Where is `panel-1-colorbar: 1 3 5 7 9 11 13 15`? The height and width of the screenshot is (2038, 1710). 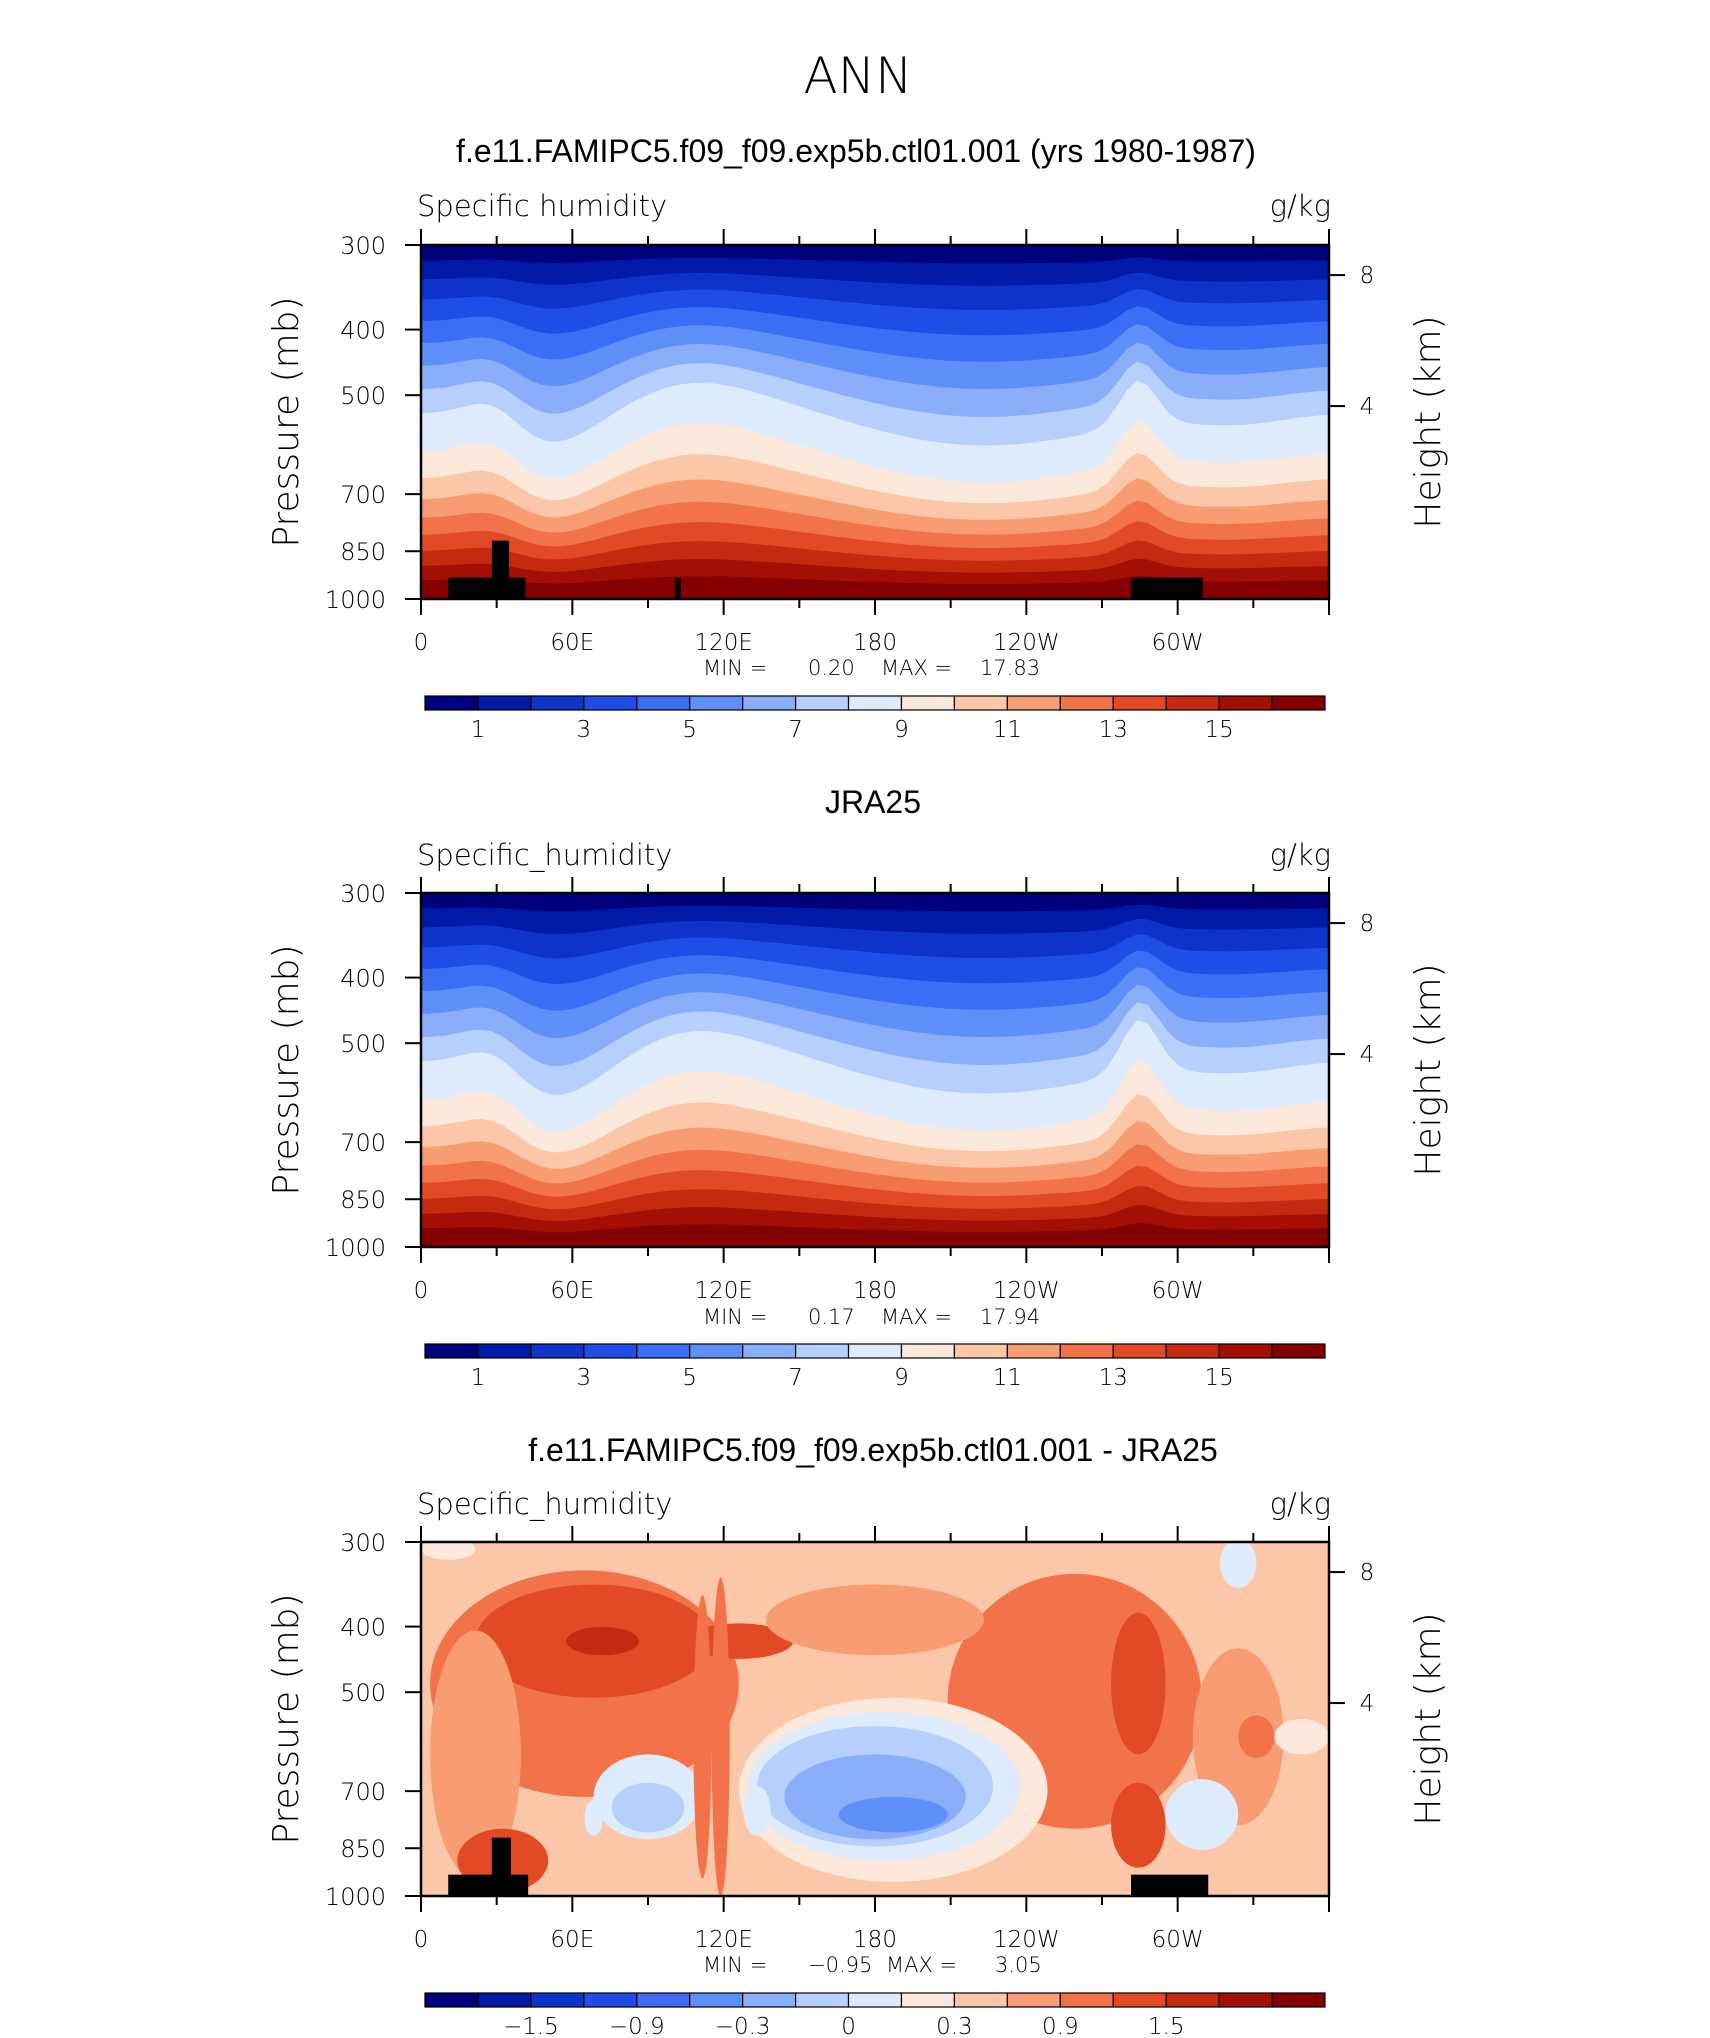 panel-1-colorbar: 1 3 5 7 9 11 13 15 is located at coordinates (875, 719).